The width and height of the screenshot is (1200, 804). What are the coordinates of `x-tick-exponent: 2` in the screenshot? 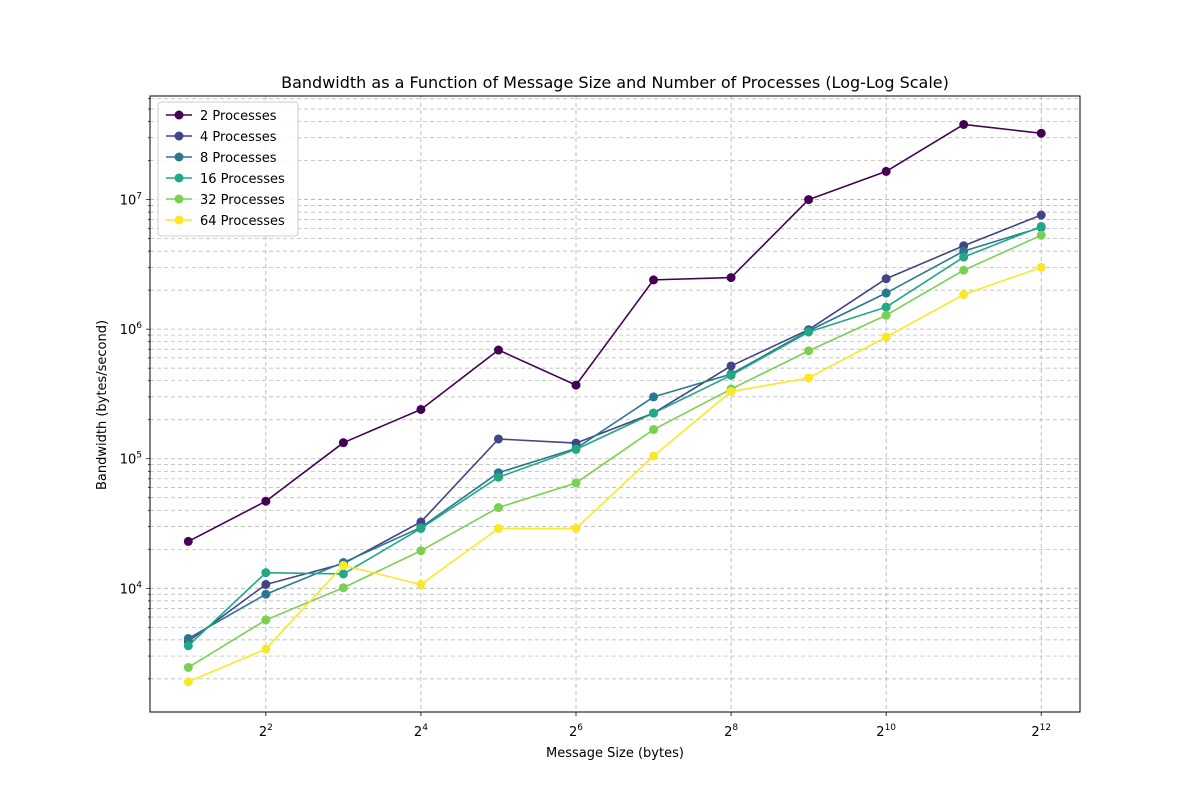 It's located at (270, 728).